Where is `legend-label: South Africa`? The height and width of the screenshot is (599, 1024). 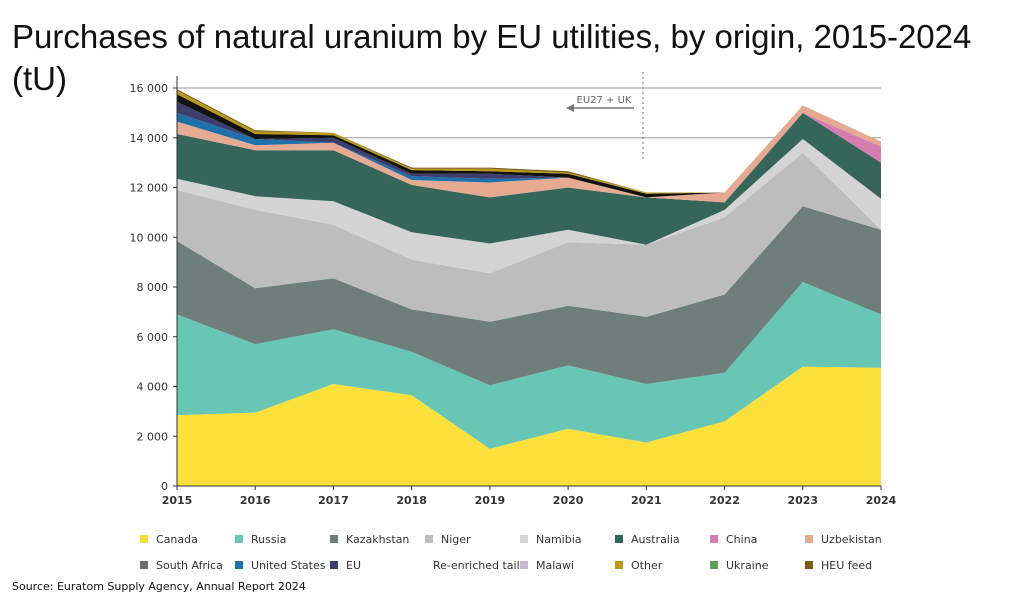 legend-label: South Africa is located at coordinates (189, 565).